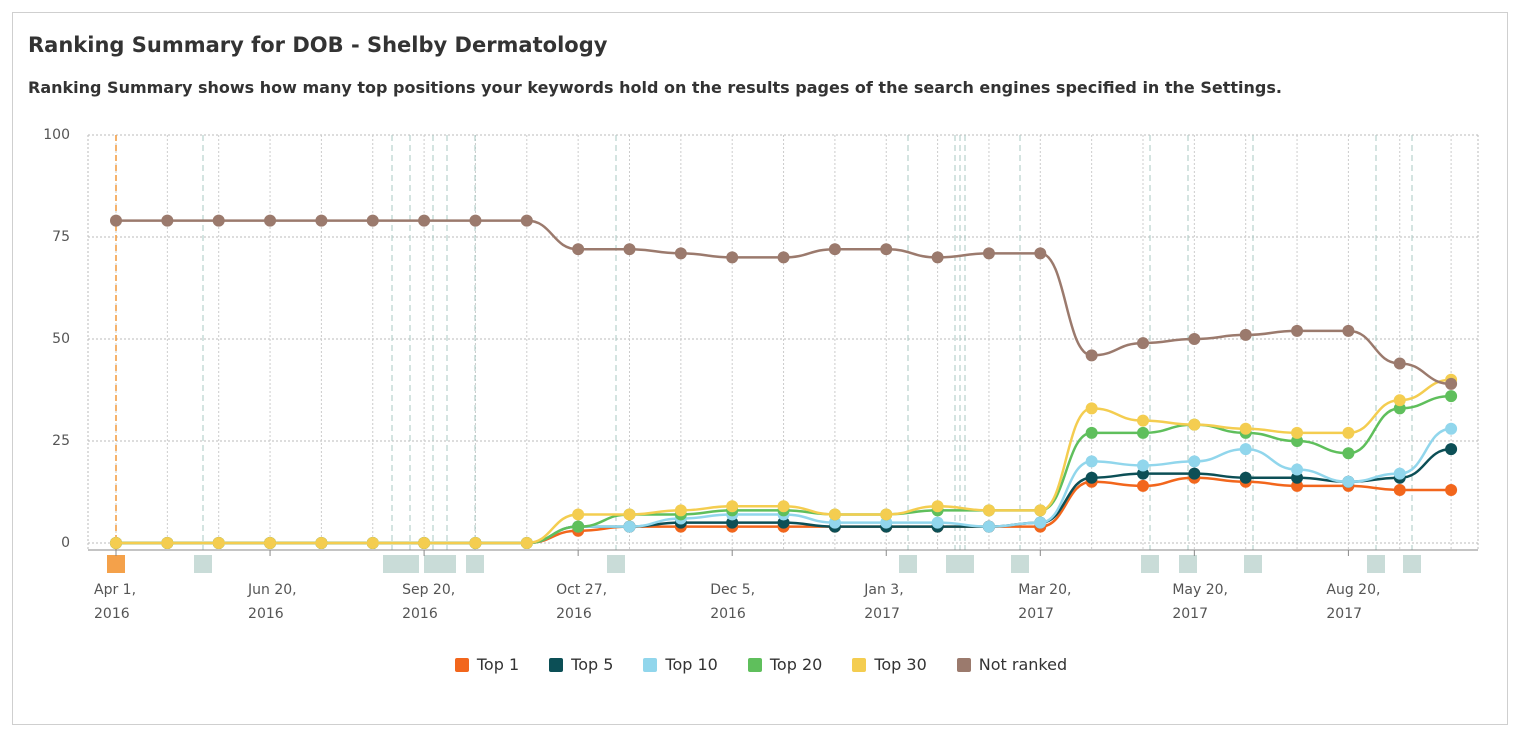 The width and height of the screenshot is (1522, 736). What do you see at coordinates (1353, 602) in the screenshot?
I see `x-tick-label: Aug 20, 2017` at bounding box center [1353, 602].